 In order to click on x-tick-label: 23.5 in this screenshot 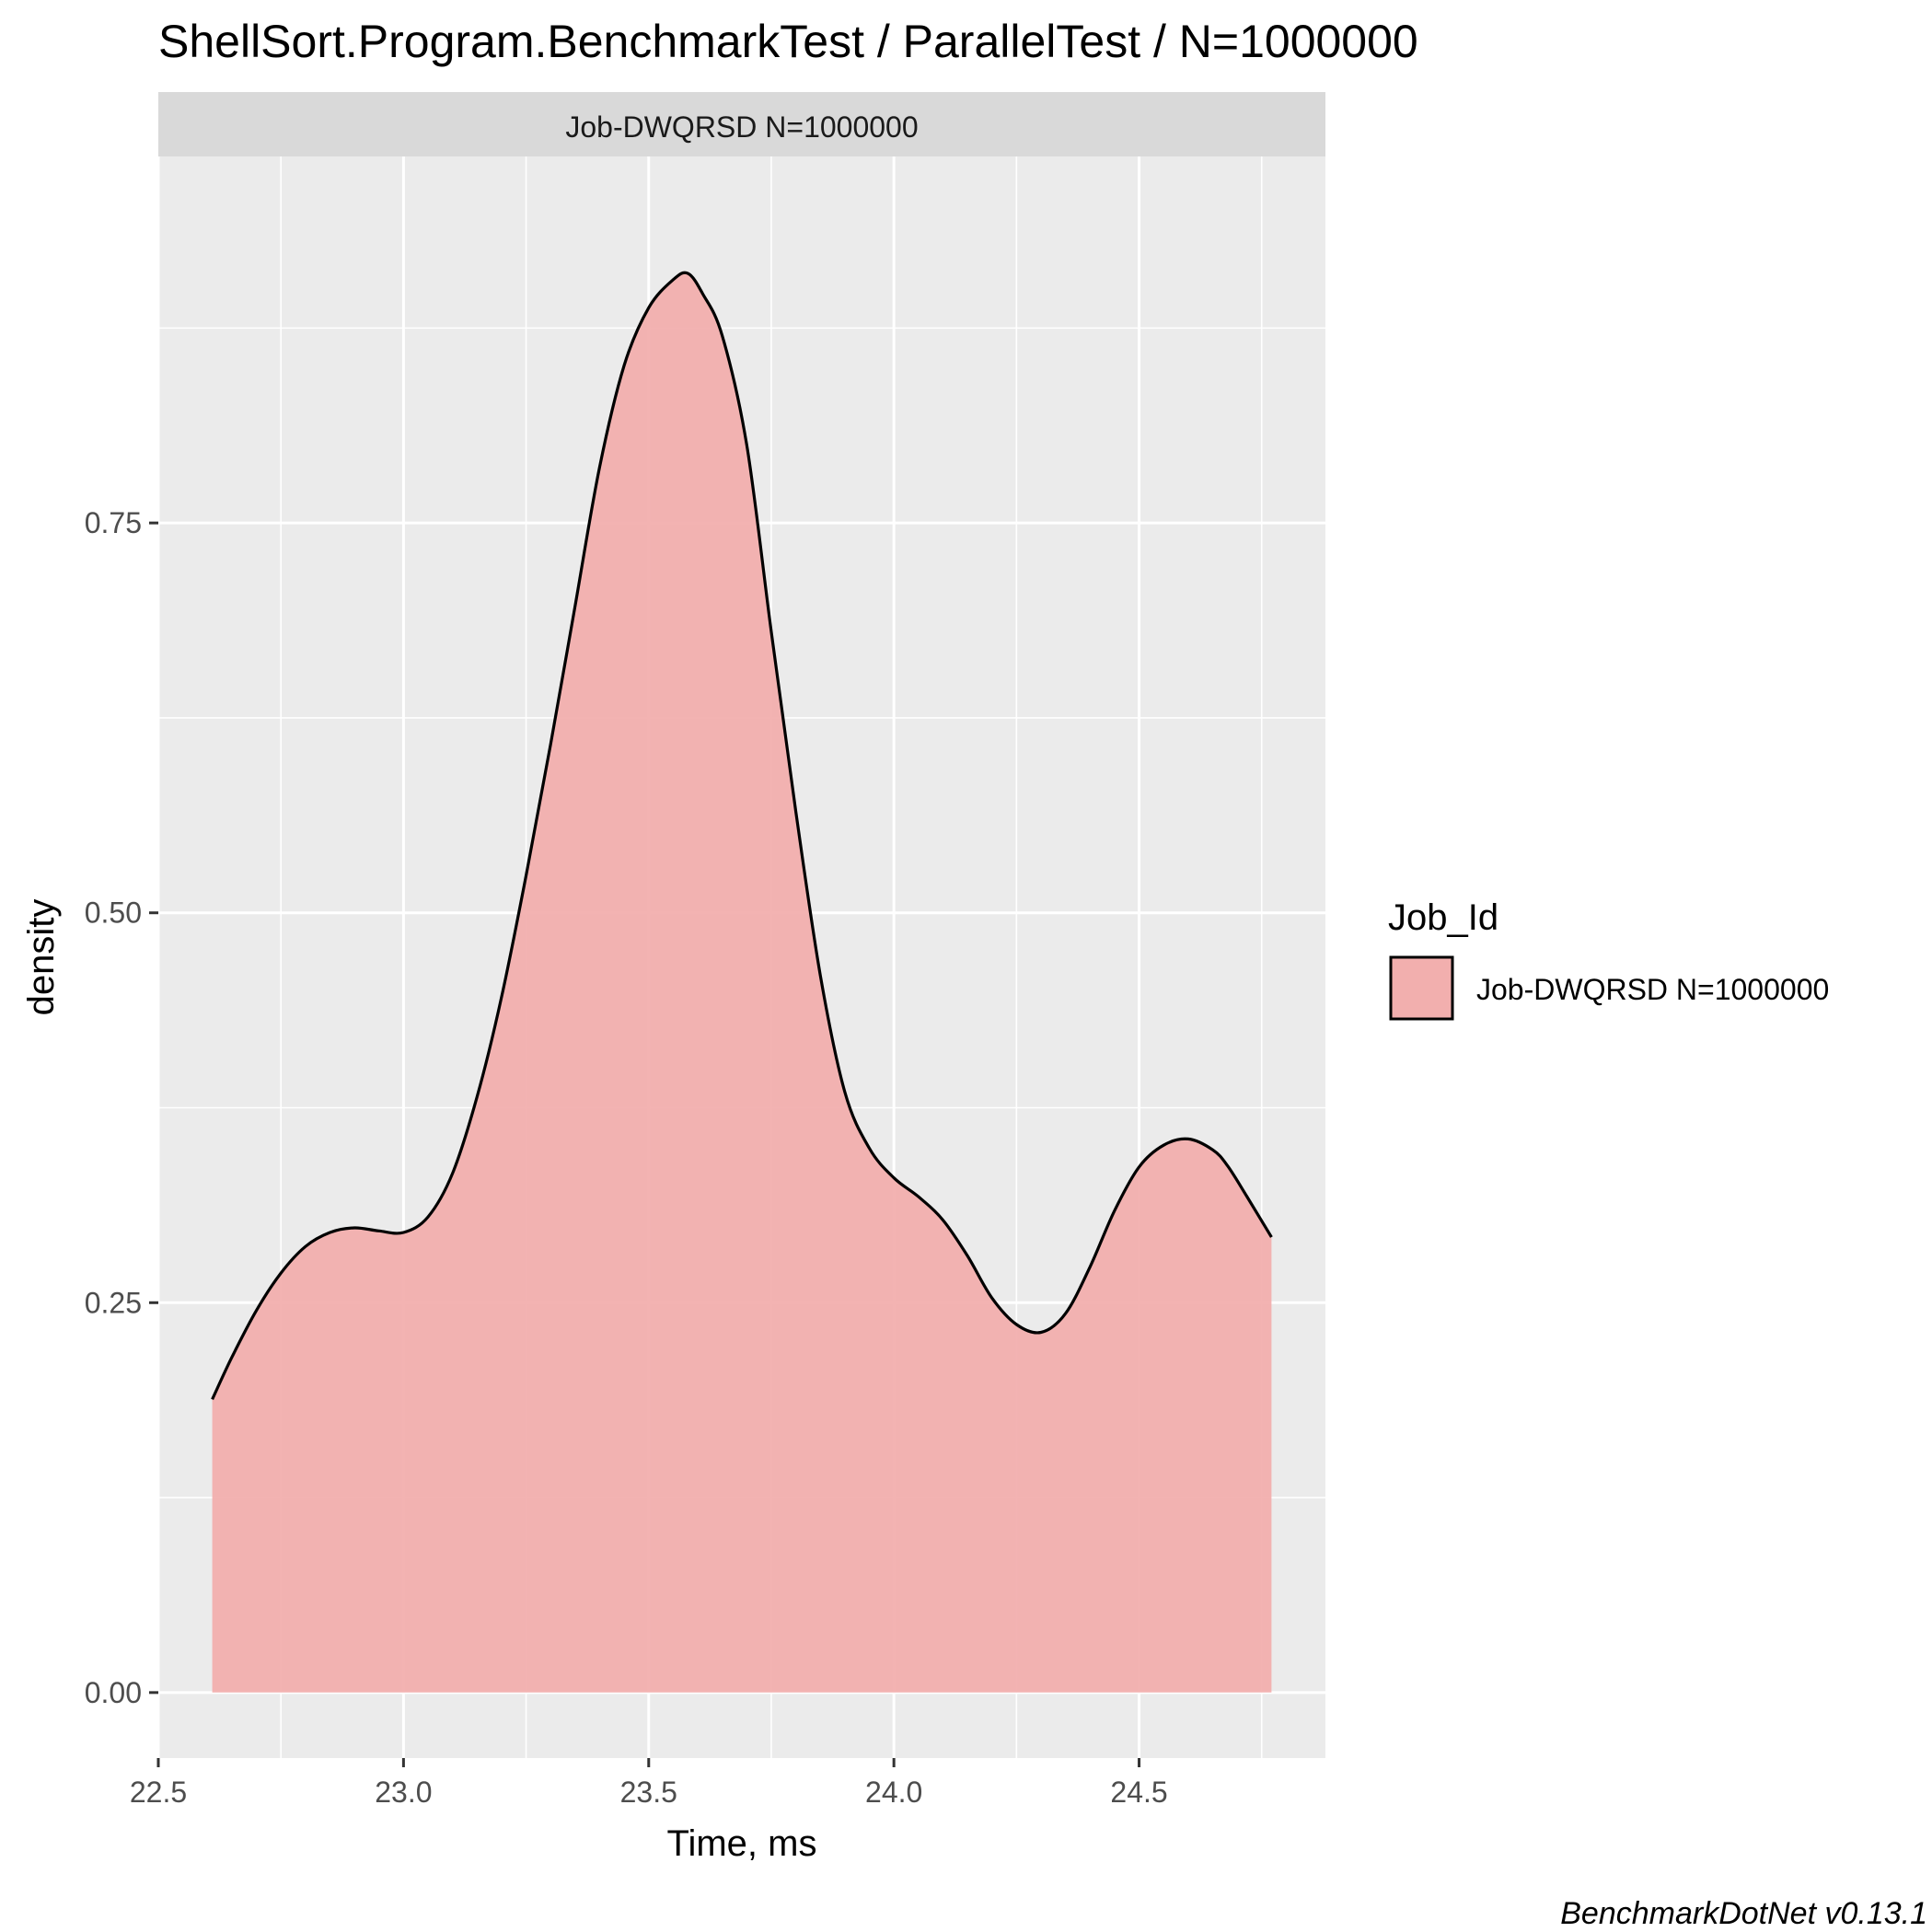, I will do `click(648, 1793)`.